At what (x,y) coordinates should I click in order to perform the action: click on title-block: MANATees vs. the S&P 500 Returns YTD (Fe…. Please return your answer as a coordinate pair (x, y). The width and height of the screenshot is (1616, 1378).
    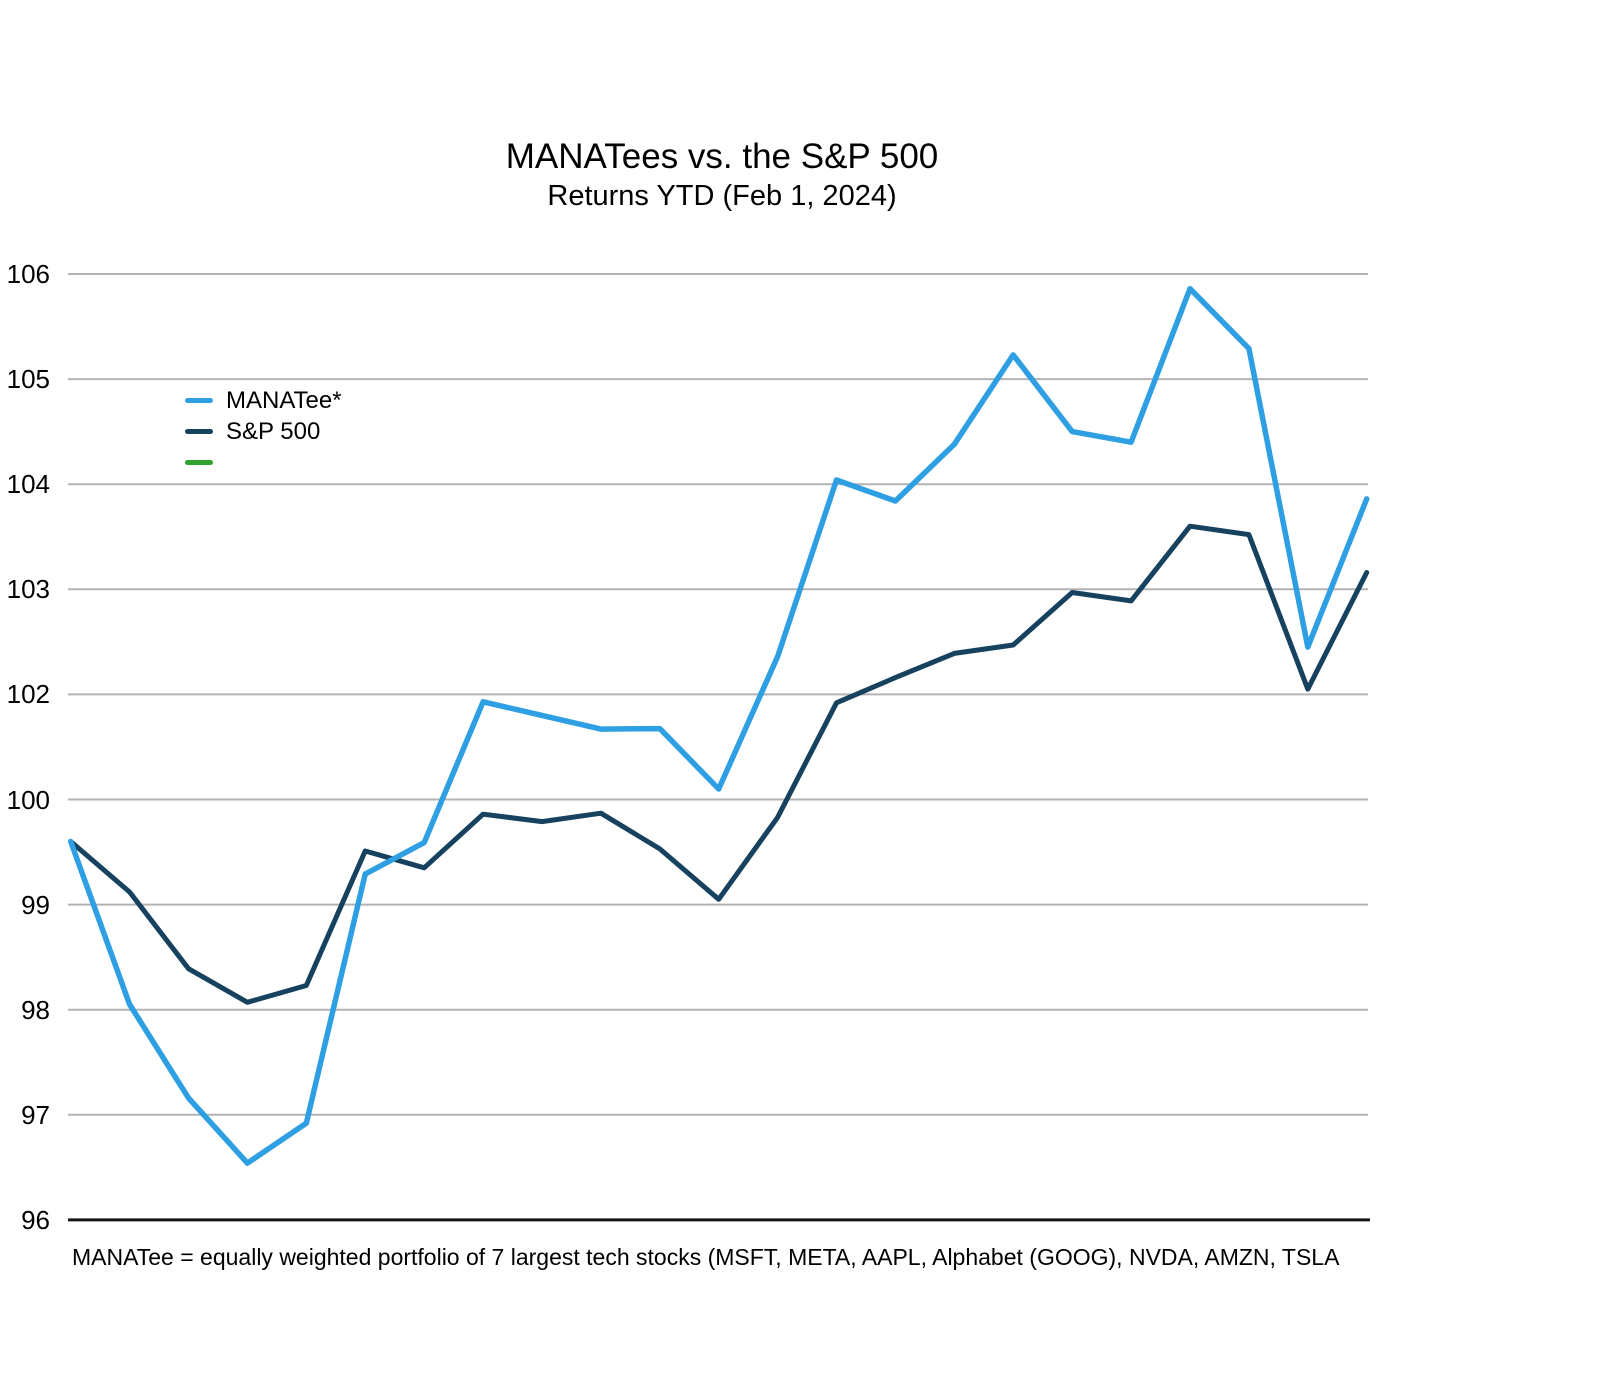
    Looking at the image, I should click on (722, 175).